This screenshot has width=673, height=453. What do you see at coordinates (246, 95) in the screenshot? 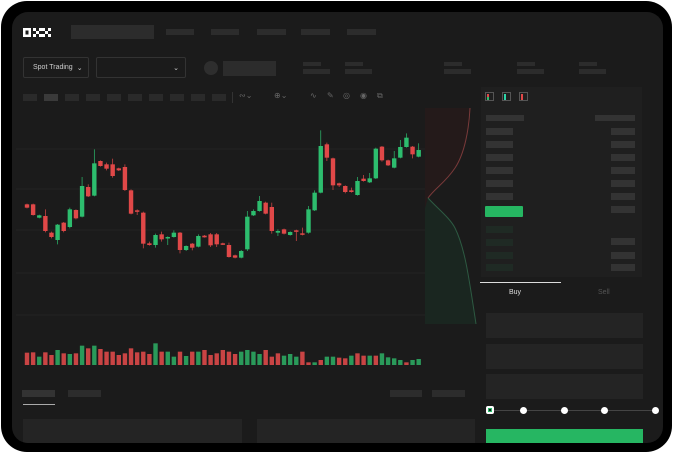
I see `indicator-icon: ∾⌄` at bounding box center [246, 95].